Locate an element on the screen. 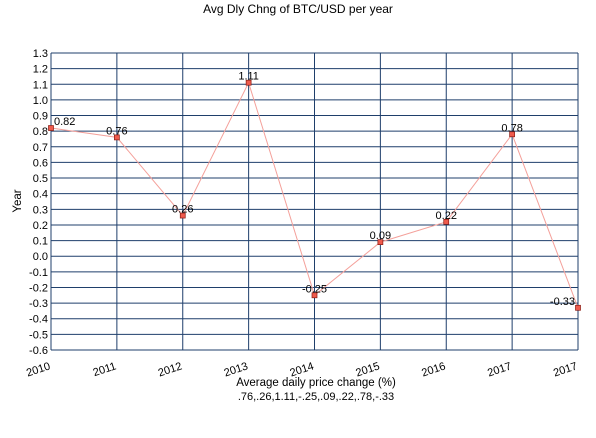  y-tick-label: -0.6 is located at coordinates (38, 351).